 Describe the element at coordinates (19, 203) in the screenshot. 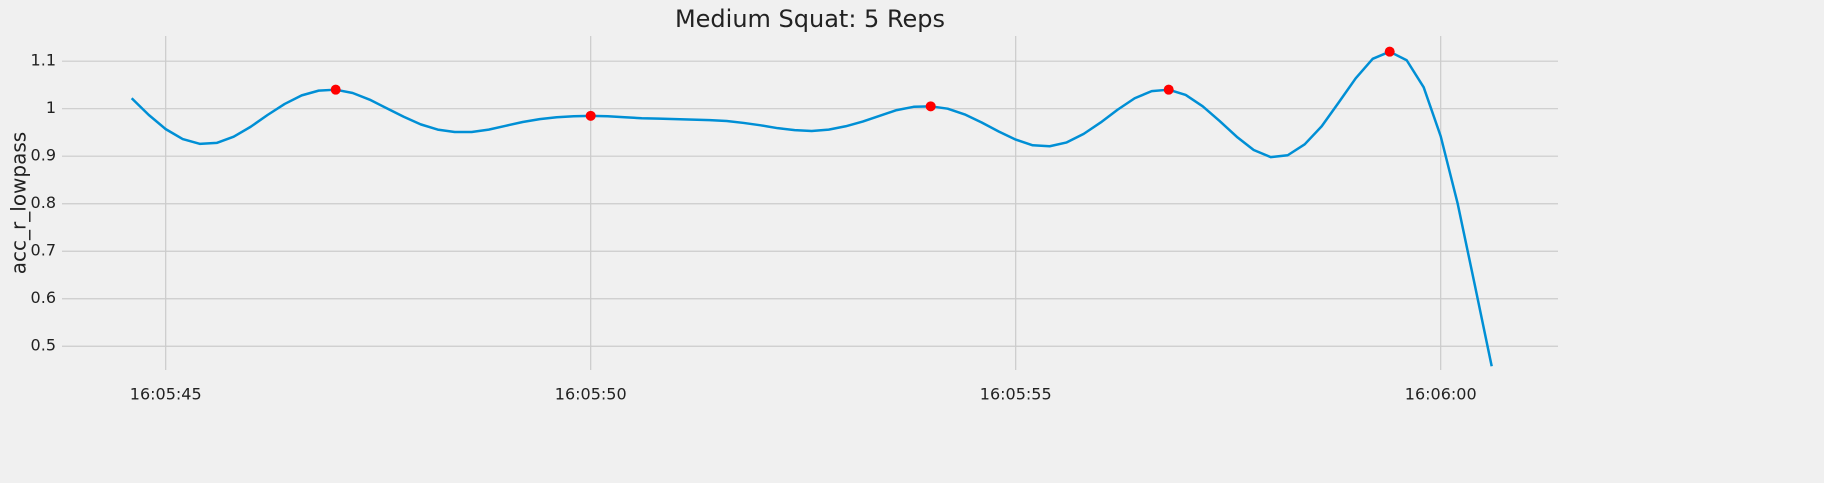

I see `y-axis-label: acc_r_lowpass` at that location.